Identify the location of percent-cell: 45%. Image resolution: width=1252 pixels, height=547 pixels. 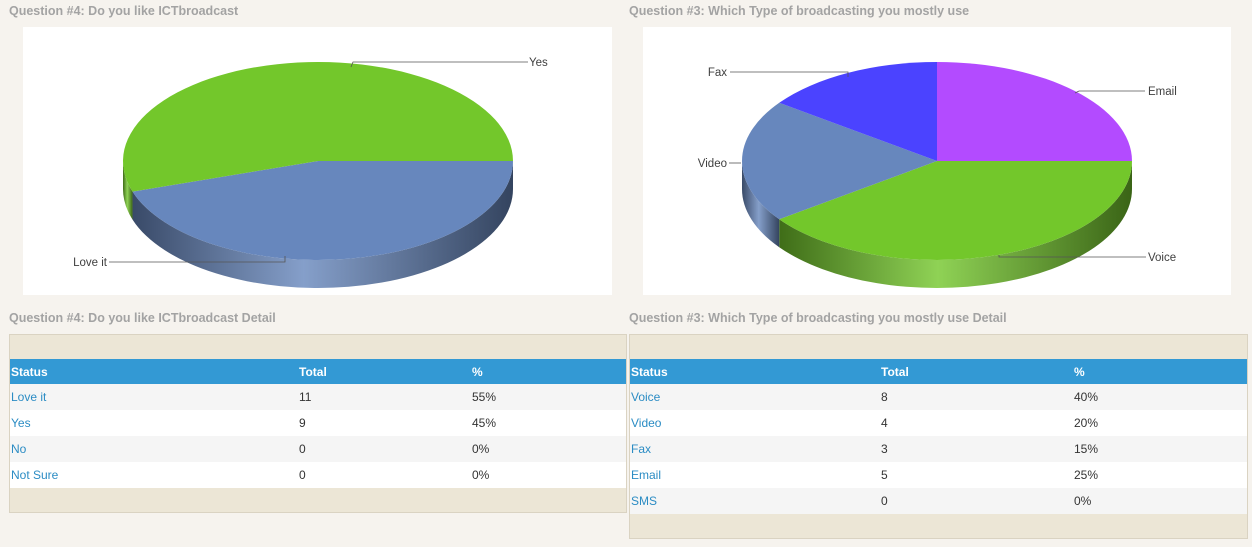
(484, 423).